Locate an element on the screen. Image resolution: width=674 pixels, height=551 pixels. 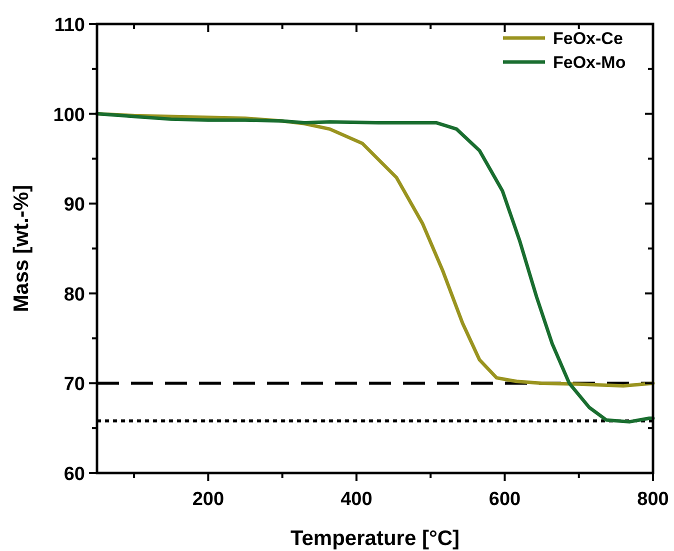
y-axis-title: Mass [wt.-%] is located at coordinates (21, 248).